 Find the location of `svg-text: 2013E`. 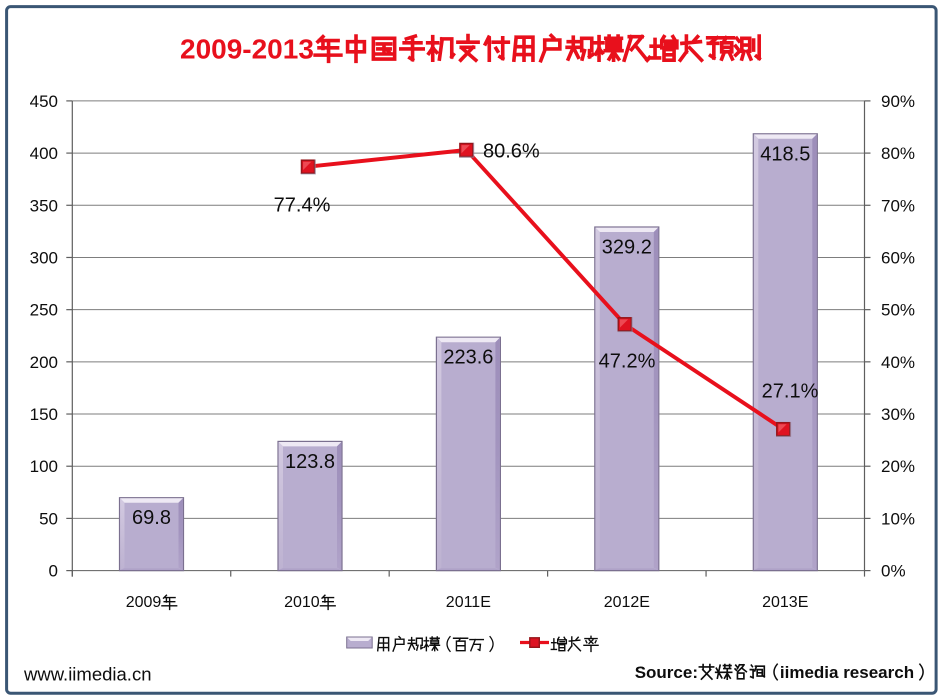

svg-text: 2013E is located at coordinates (785, 602).